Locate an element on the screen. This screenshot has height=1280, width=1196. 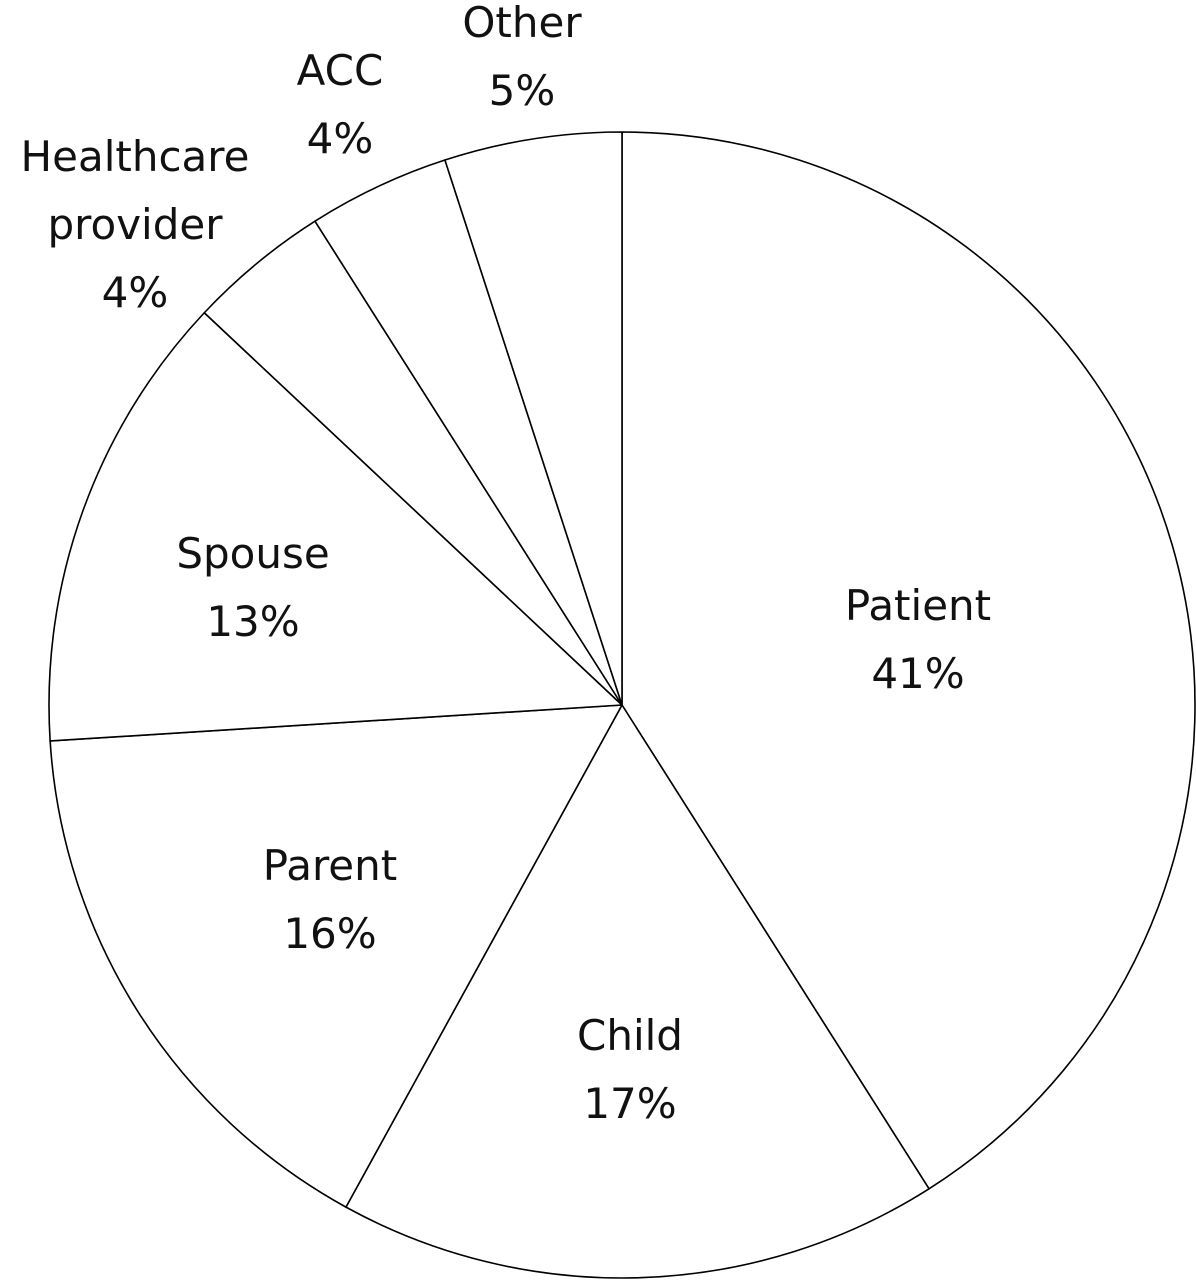
slice-value-label: 41% is located at coordinates (918, 673).